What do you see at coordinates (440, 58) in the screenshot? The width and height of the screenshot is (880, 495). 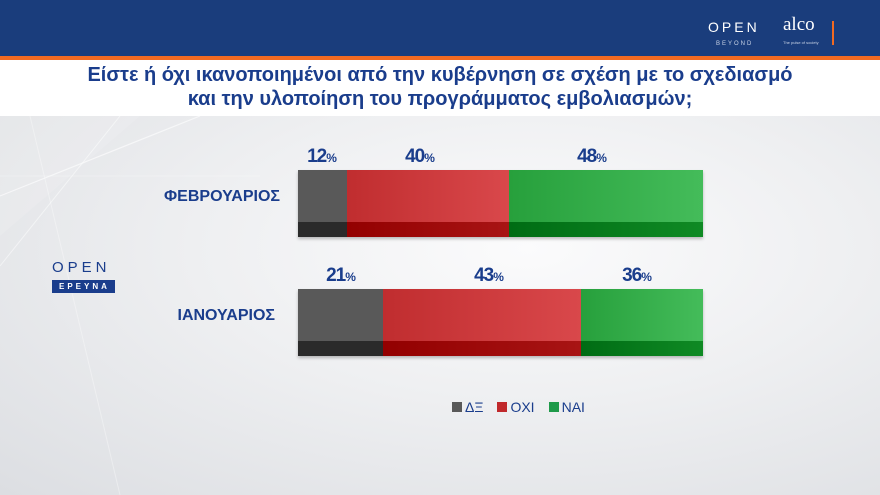 I see `header-accent-line` at bounding box center [440, 58].